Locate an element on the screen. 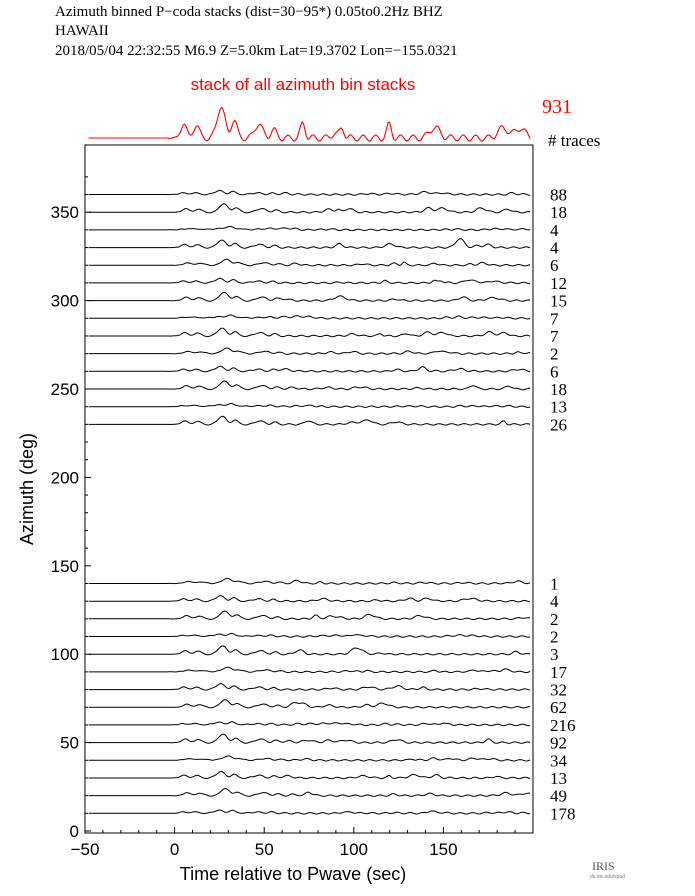 The width and height of the screenshot is (695, 896). y-tick-label: 0 is located at coordinates (74, 831).